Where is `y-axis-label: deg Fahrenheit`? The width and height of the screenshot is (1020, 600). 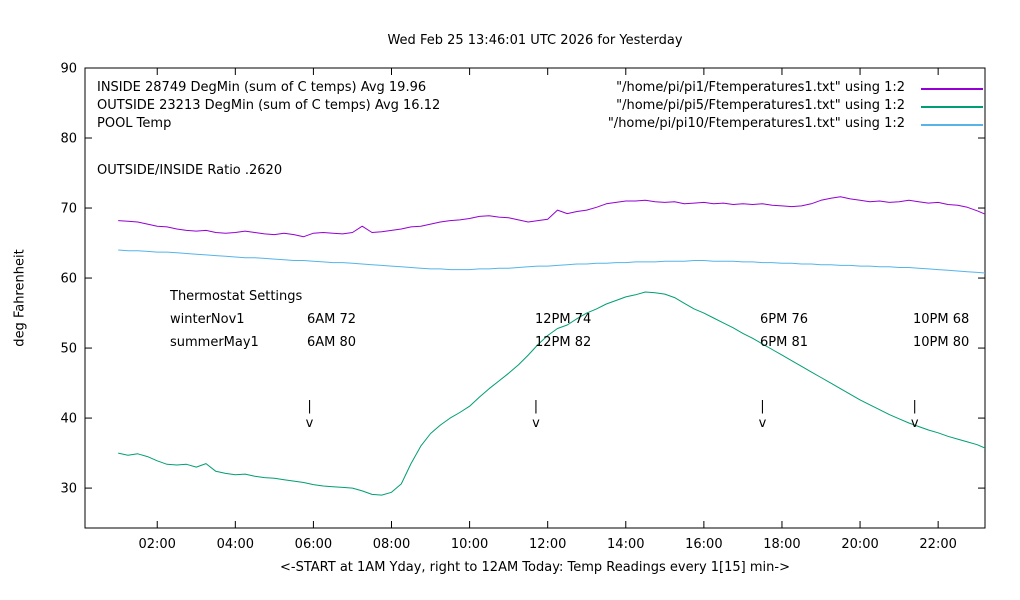 y-axis-label: deg Fahrenheit is located at coordinates (20, 298).